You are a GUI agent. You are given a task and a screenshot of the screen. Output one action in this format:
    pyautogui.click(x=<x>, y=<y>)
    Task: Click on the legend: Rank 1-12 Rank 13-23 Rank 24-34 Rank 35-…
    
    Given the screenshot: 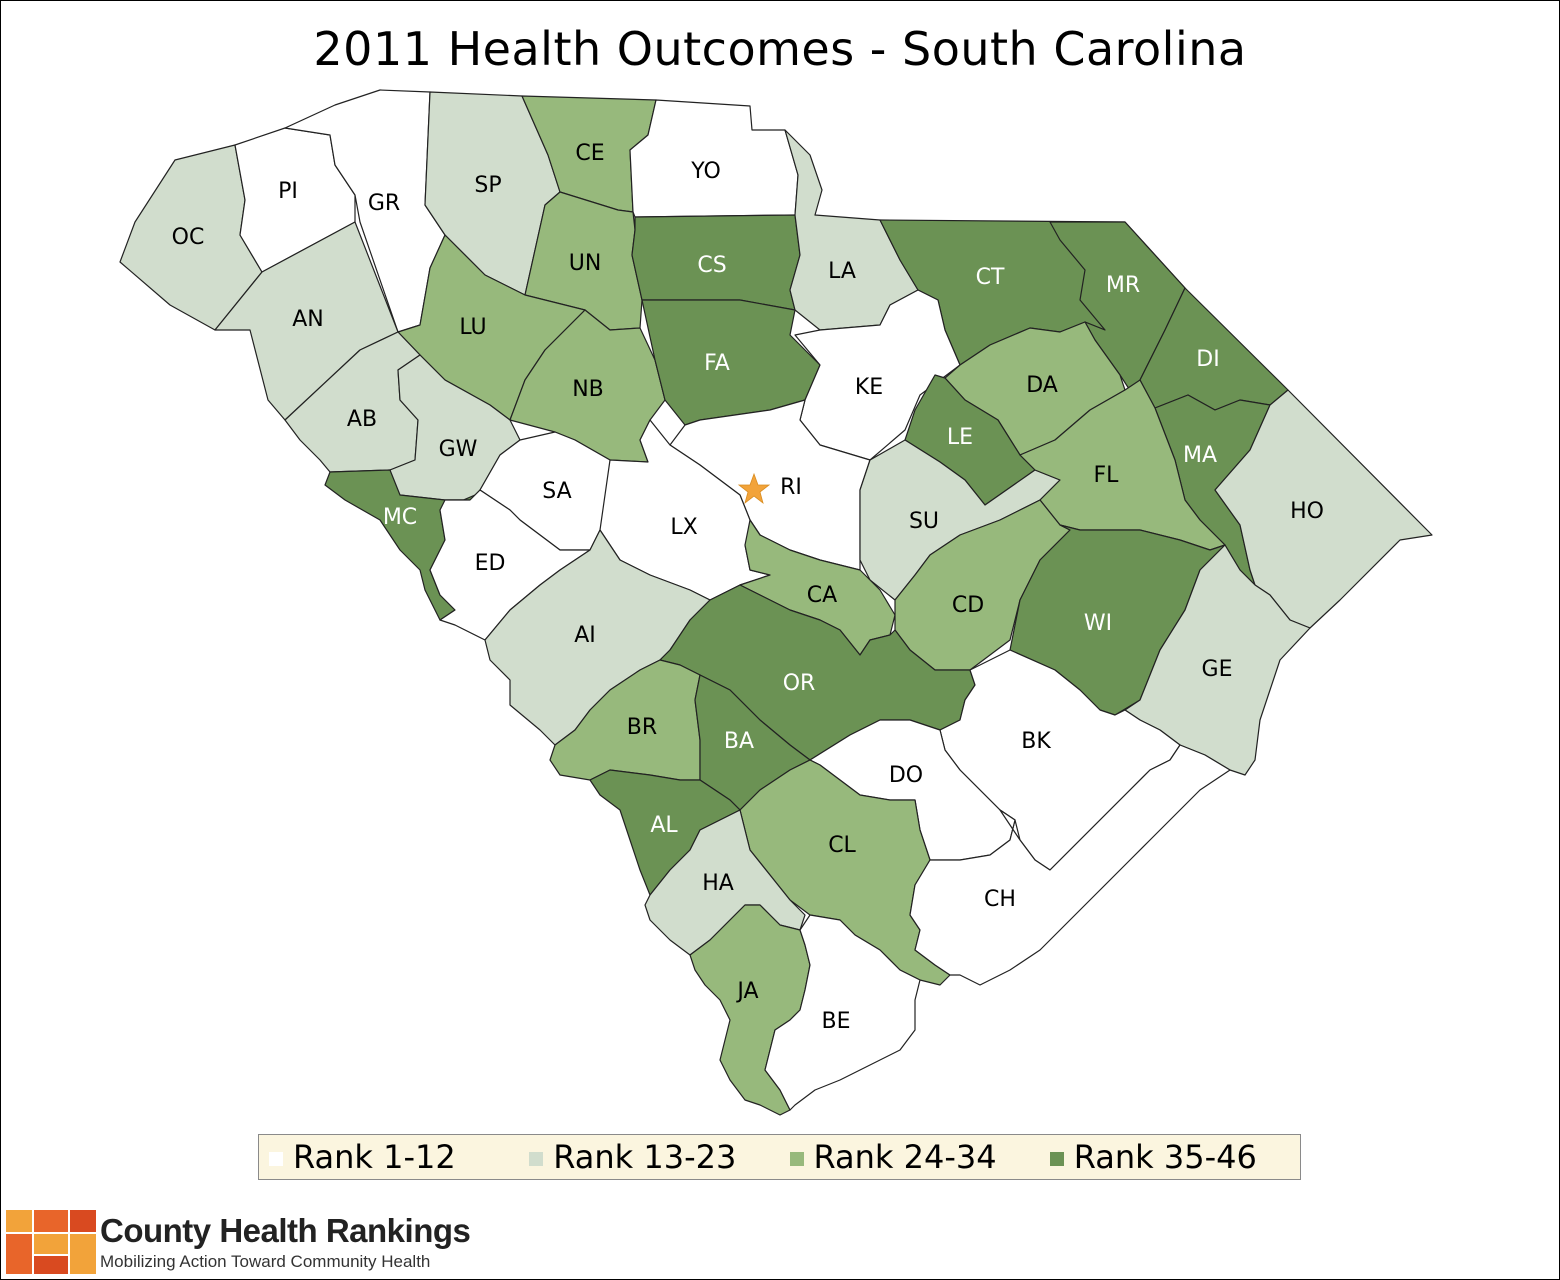 What is the action you would take?
    pyautogui.click(x=779, y=1157)
    